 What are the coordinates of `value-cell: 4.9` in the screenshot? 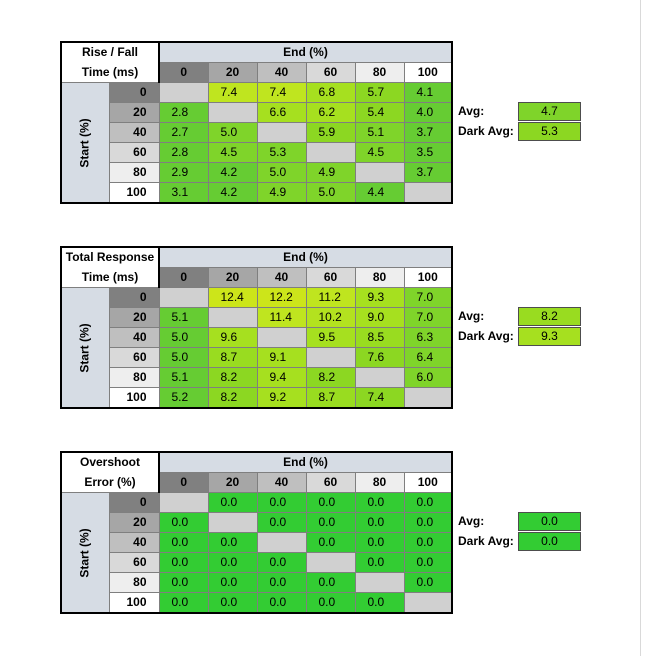 It's located at (330, 172).